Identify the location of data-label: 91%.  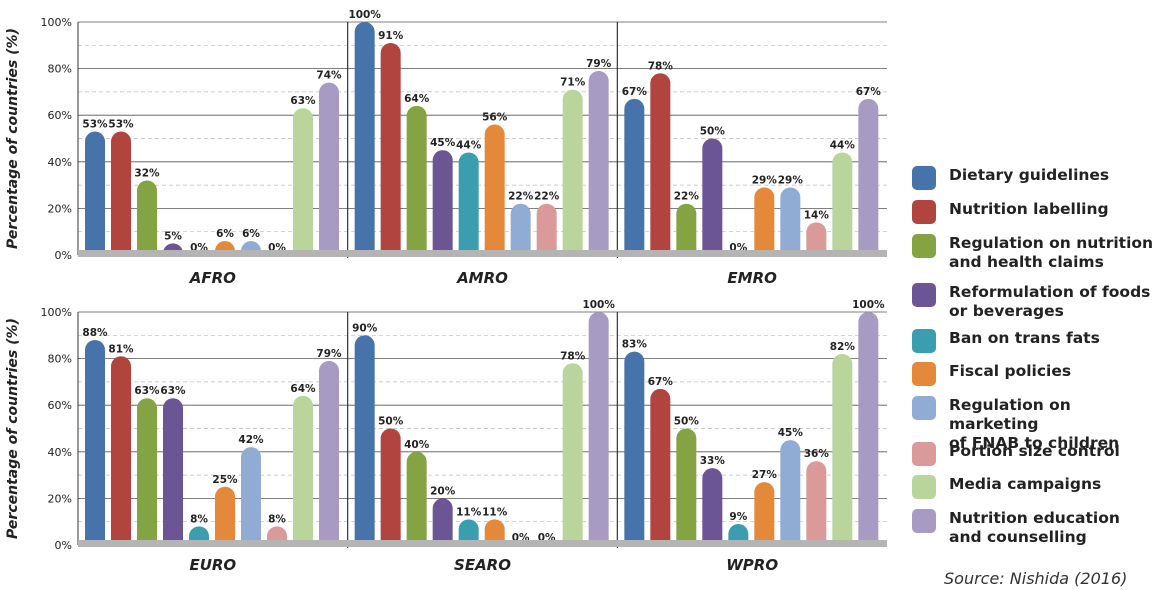
(391, 36).